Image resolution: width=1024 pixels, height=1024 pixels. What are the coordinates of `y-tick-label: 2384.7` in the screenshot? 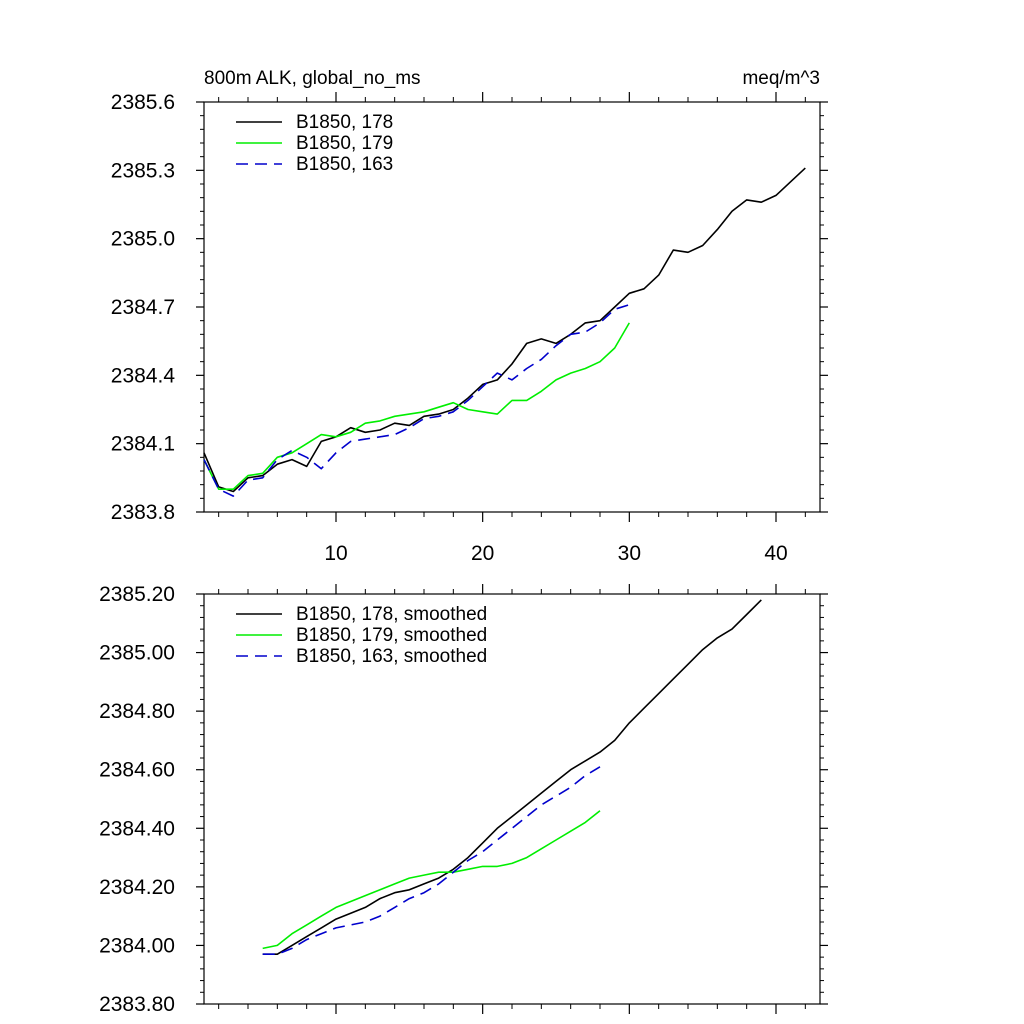 It's located at (143, 307).